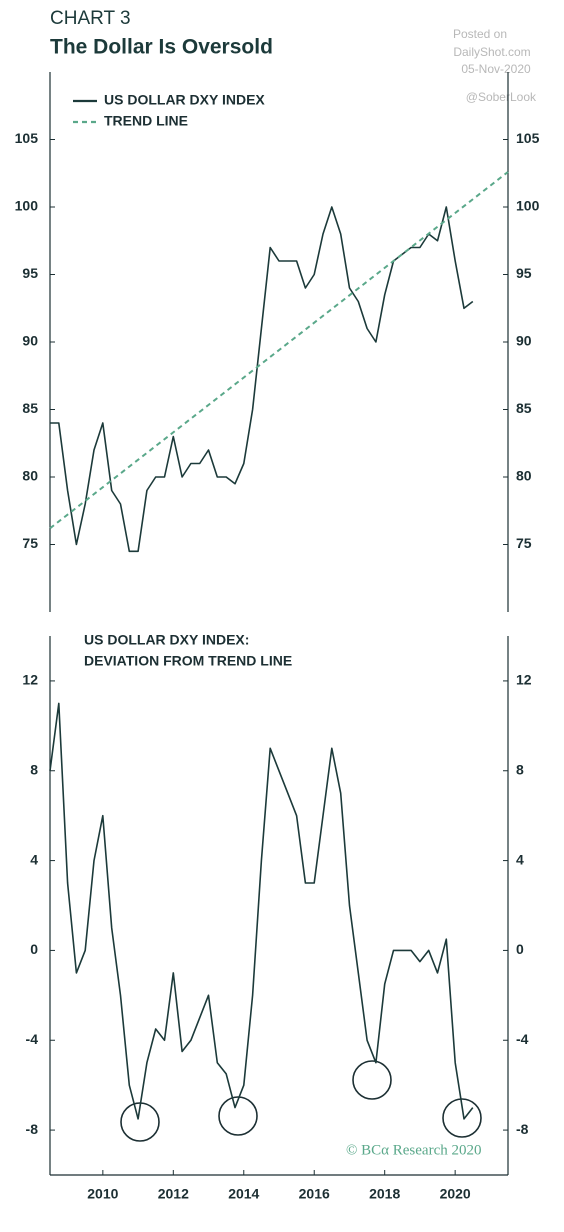  What do you see at coordinates (184, 100) in the screenshot?
I see `legend-label: US DOLLAR DXY INDEX` at bounding box center [184, 100].